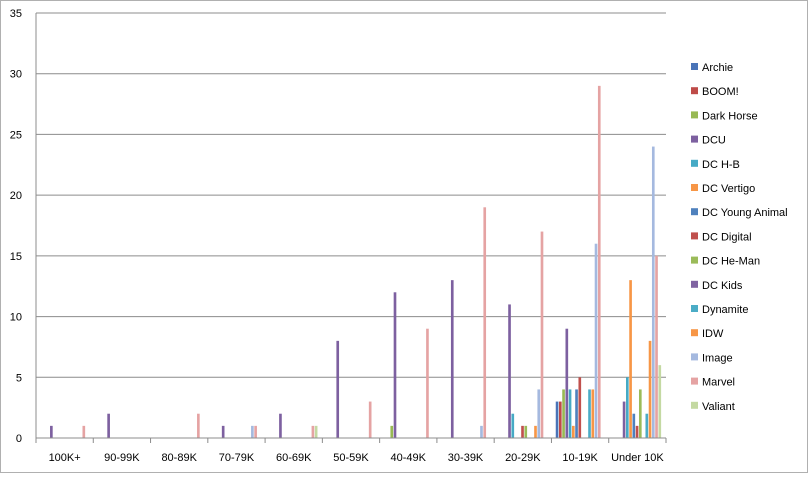 The image size is (808, 477). What do you see at coordinates (637, 458) in the screenshot?
I see `x-tick-label: Under 10K` at bounding box center [637, 458].